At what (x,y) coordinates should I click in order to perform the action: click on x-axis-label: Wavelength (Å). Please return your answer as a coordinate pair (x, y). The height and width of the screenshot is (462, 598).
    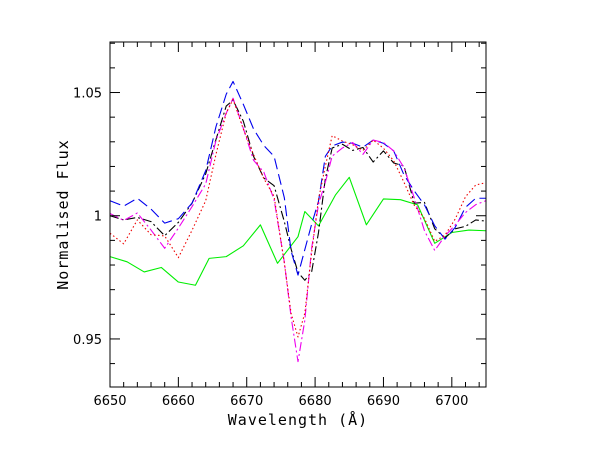
    Looking at the image, I should click on (298, 419).